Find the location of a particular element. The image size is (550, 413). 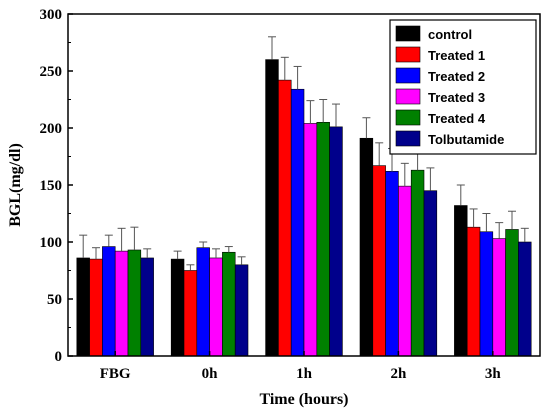

x-axis-label: Time (hours) is located at coordinates (303, 399).